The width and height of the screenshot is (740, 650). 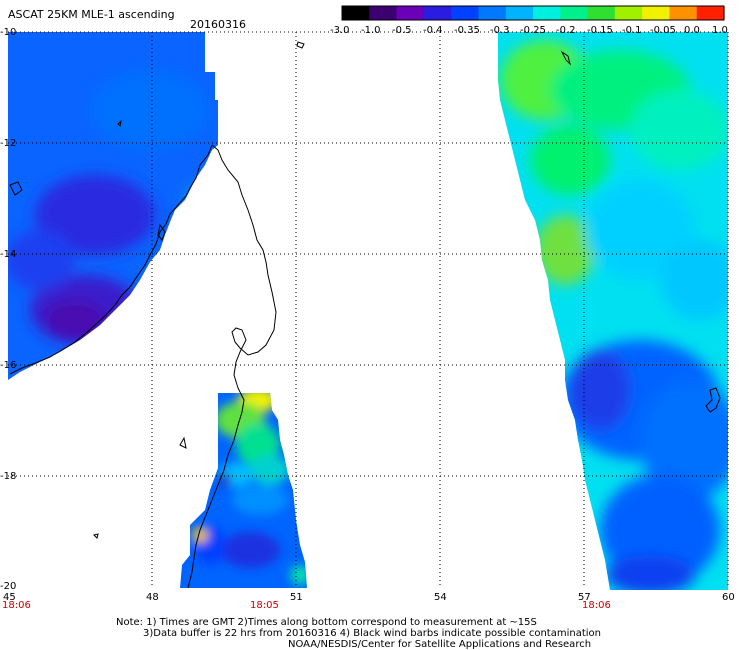 What do you see at coordinates (152, 597) in the screenshot?
I see `lon-label: 48` at bounding box center [152, 597].